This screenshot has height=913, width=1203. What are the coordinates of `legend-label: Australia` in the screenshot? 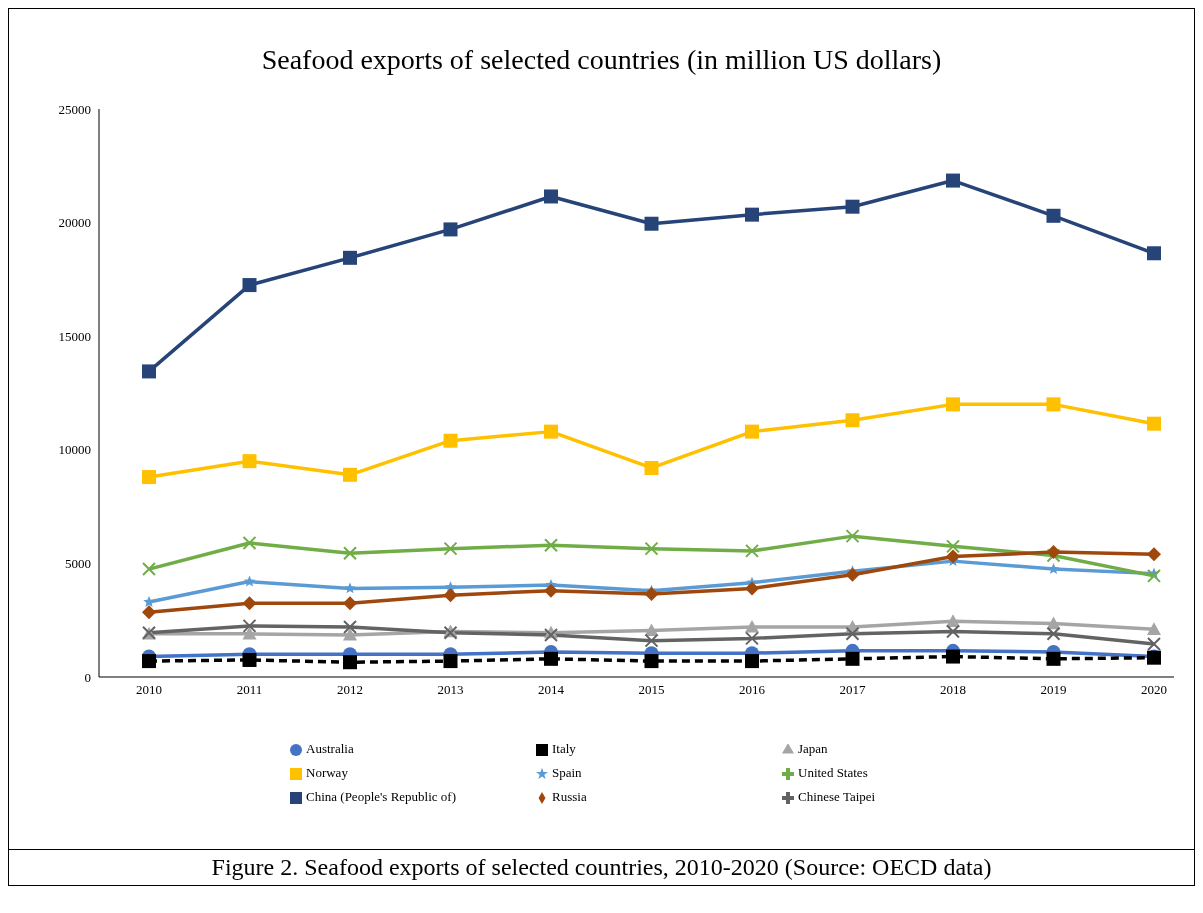 It's located at (330, 749).